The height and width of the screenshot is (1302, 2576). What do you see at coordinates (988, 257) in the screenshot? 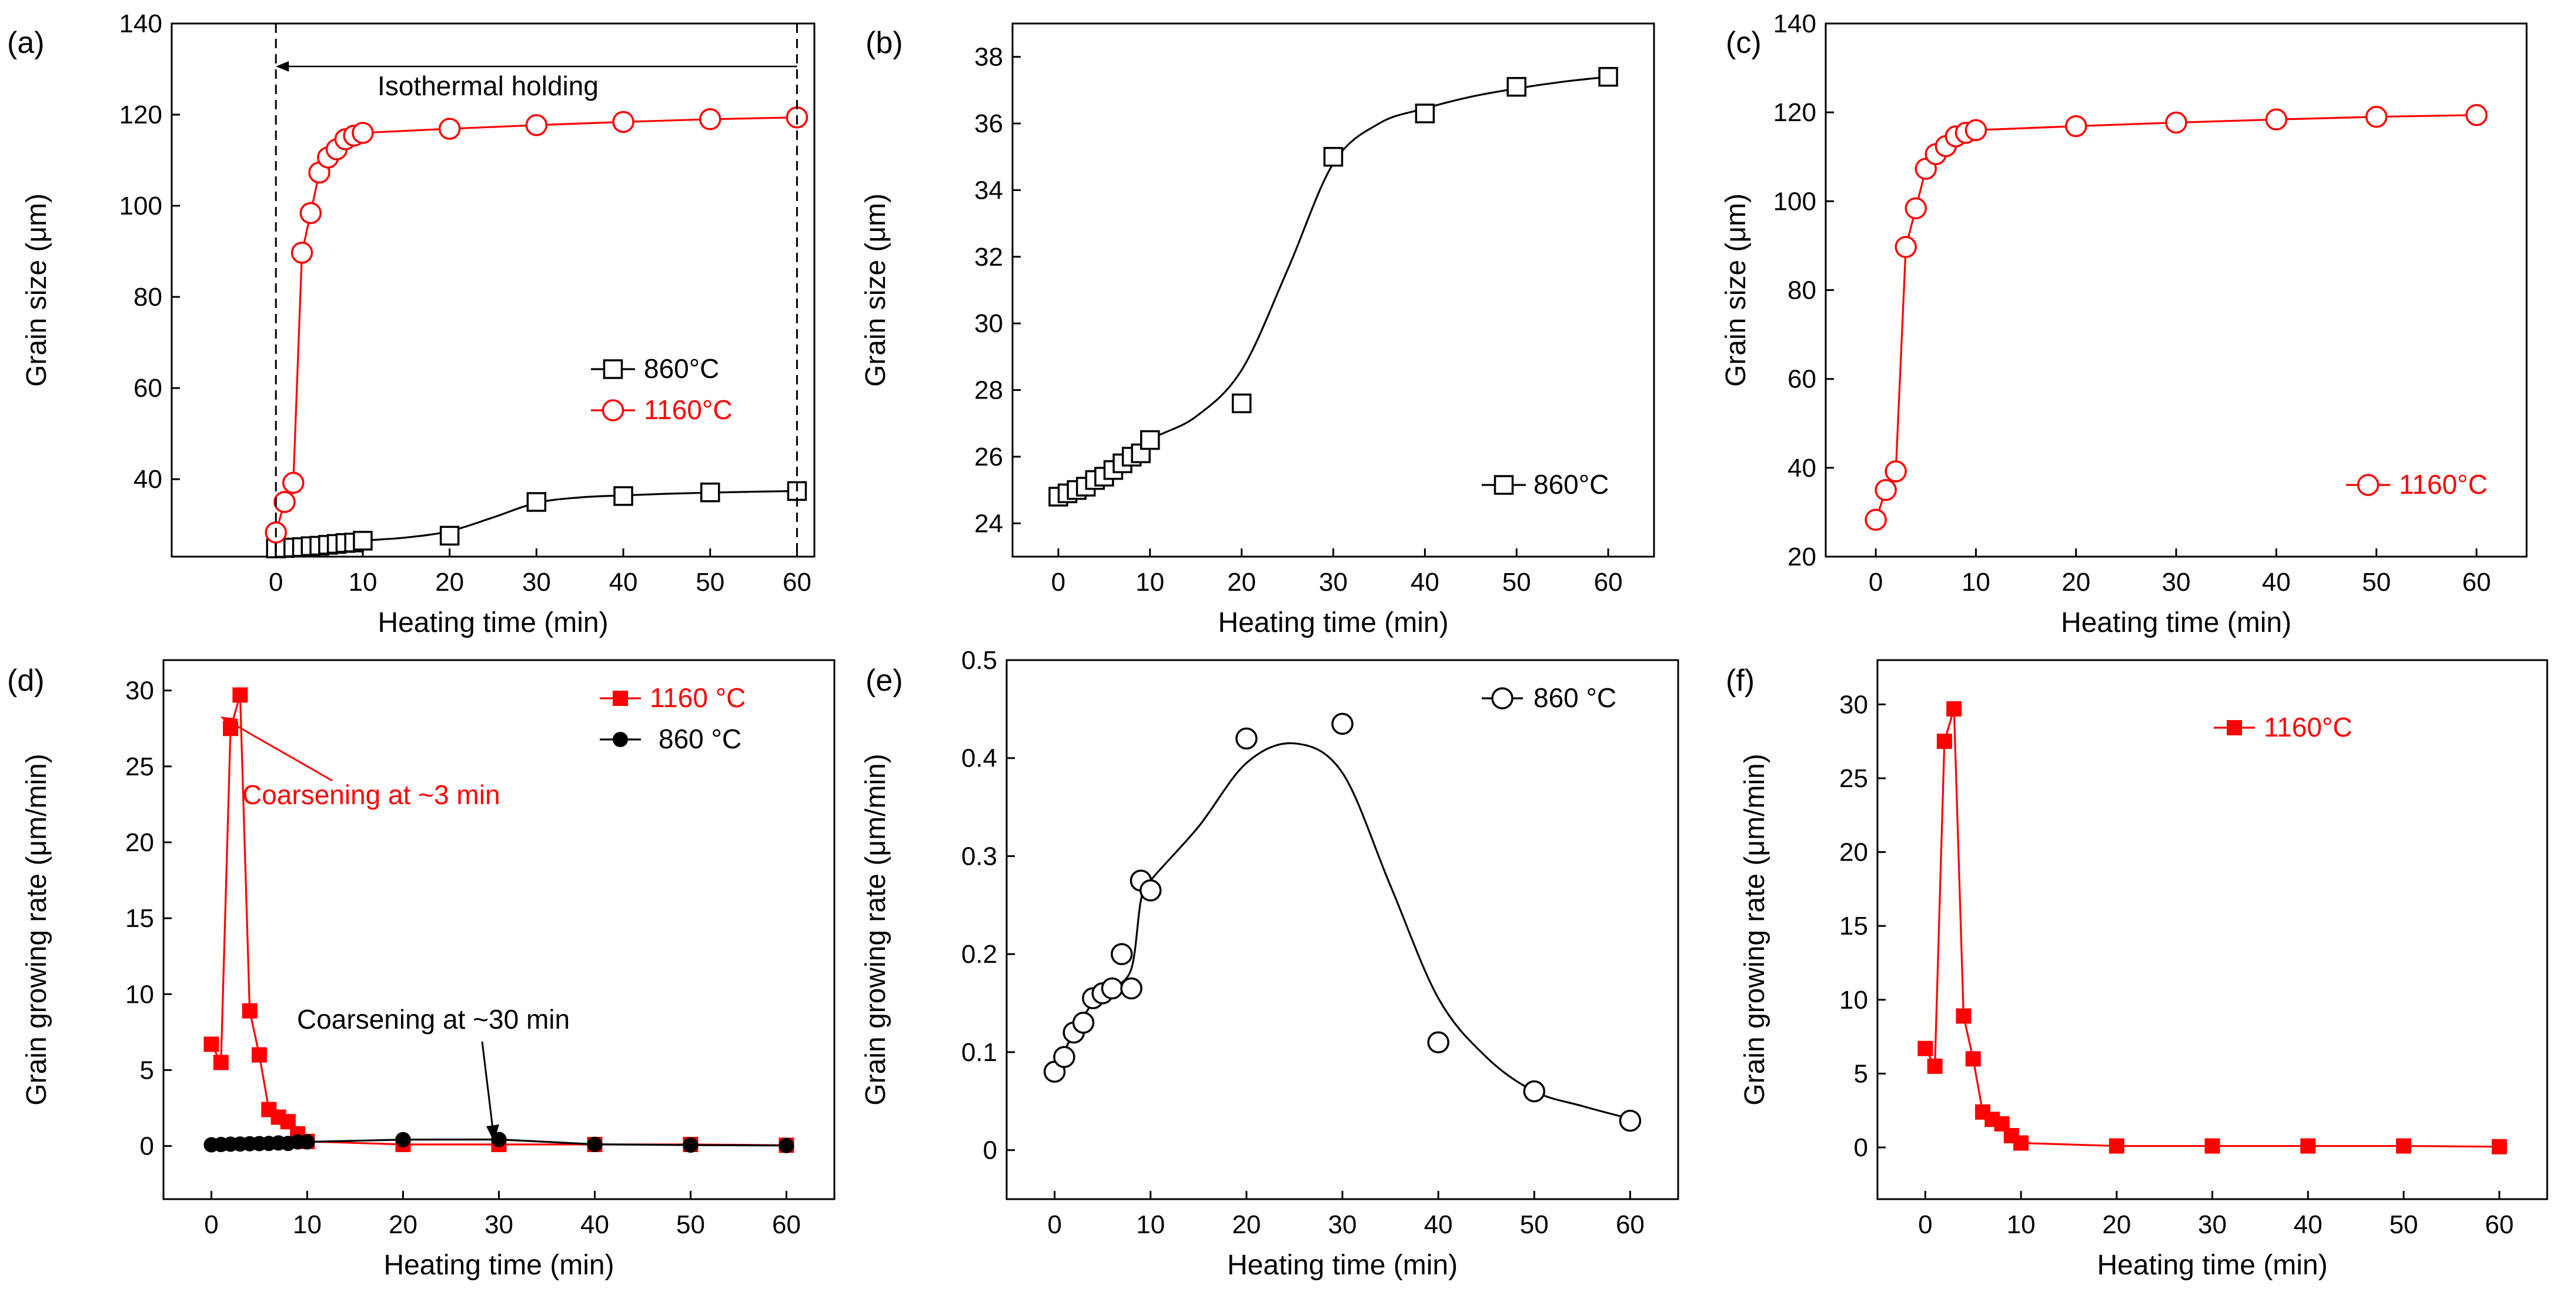
I see `y-tick-label: 32` at bounding box center [988, 257].